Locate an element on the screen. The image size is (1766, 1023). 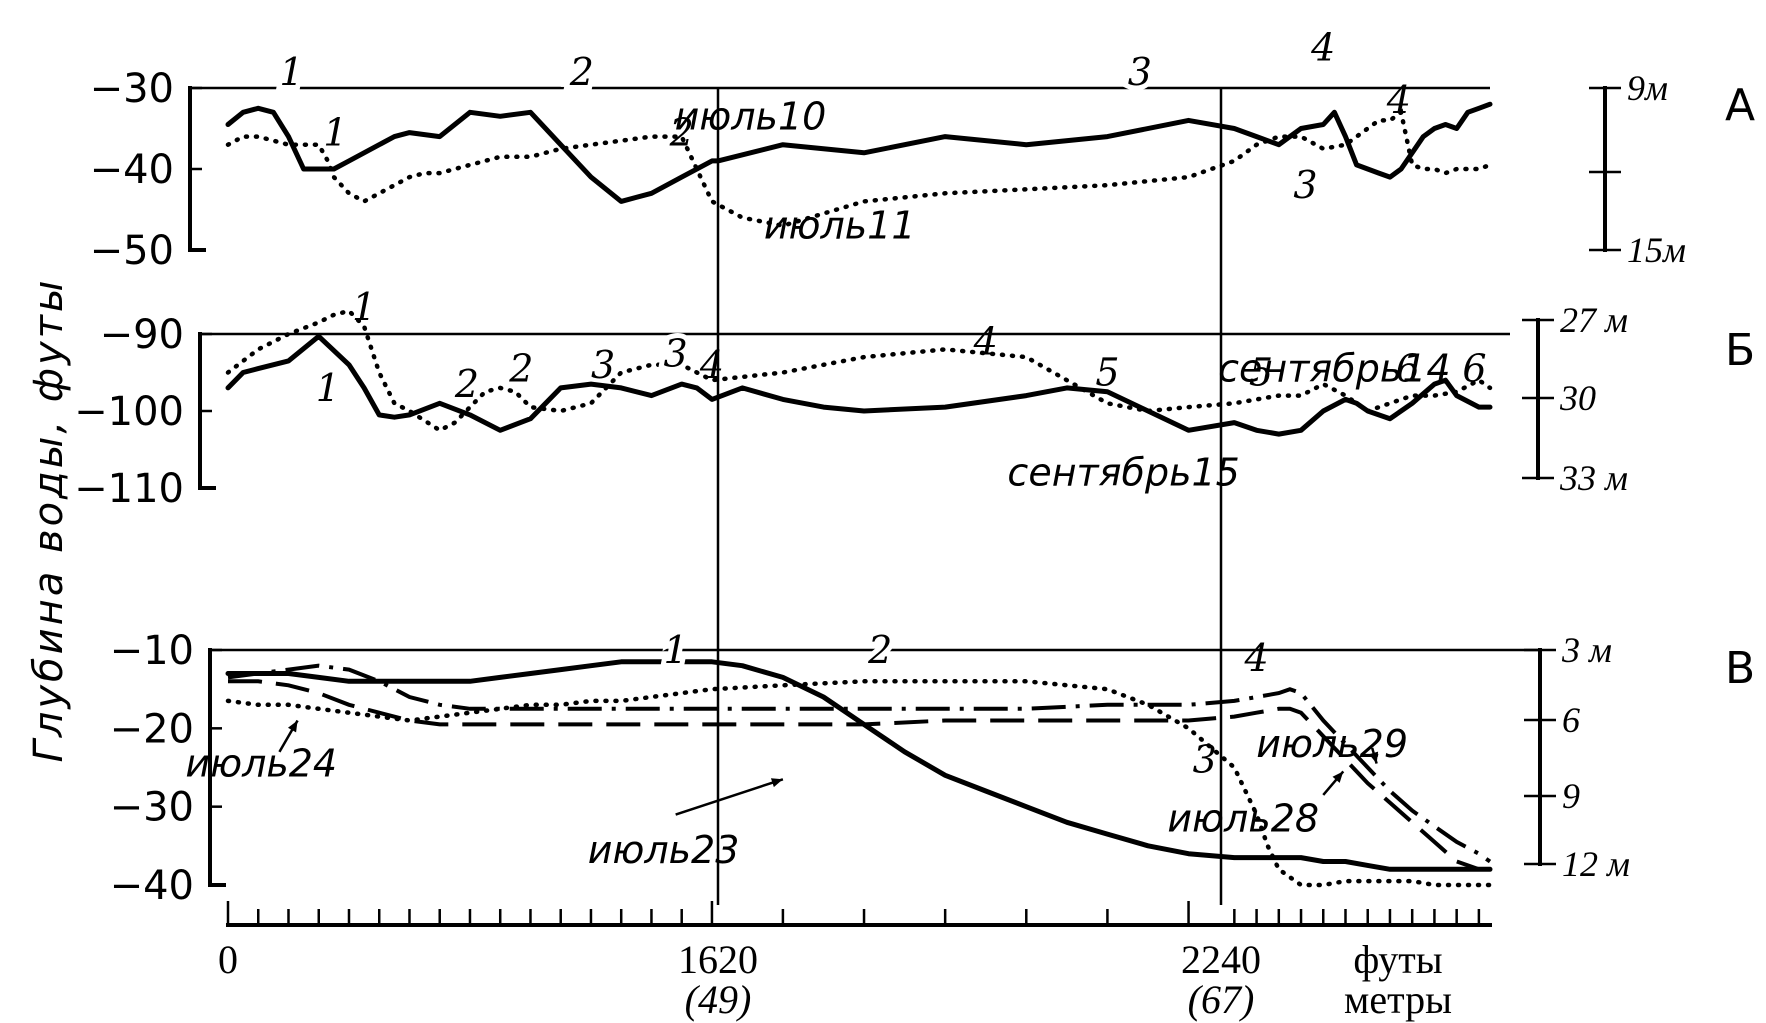
series-июль29 is located at coordinates (859, 763).